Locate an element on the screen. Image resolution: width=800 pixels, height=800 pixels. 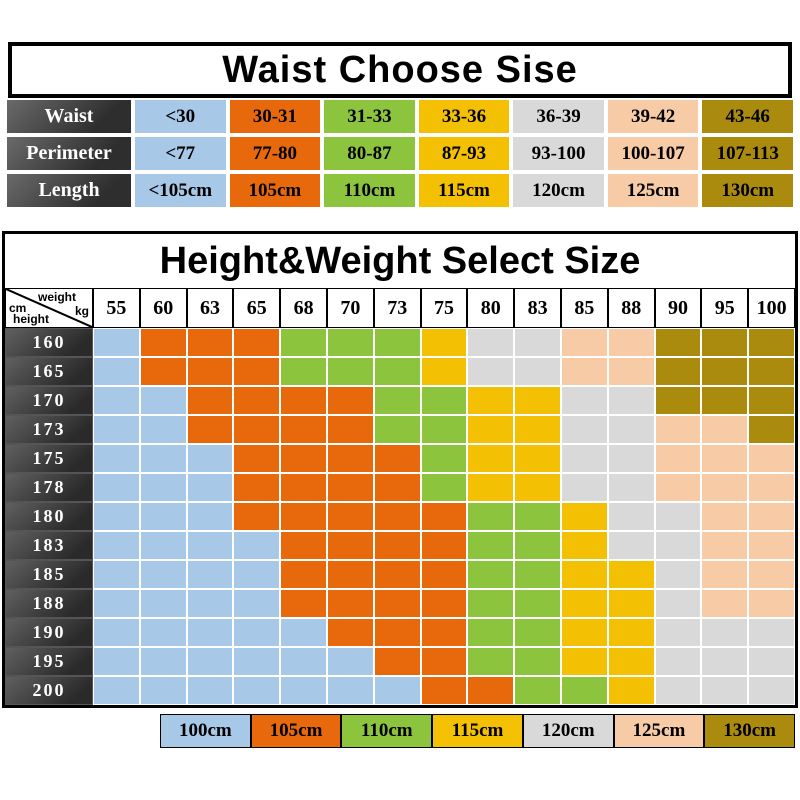
waist-table-cell: 115cm is located at coordinates (464, 190).